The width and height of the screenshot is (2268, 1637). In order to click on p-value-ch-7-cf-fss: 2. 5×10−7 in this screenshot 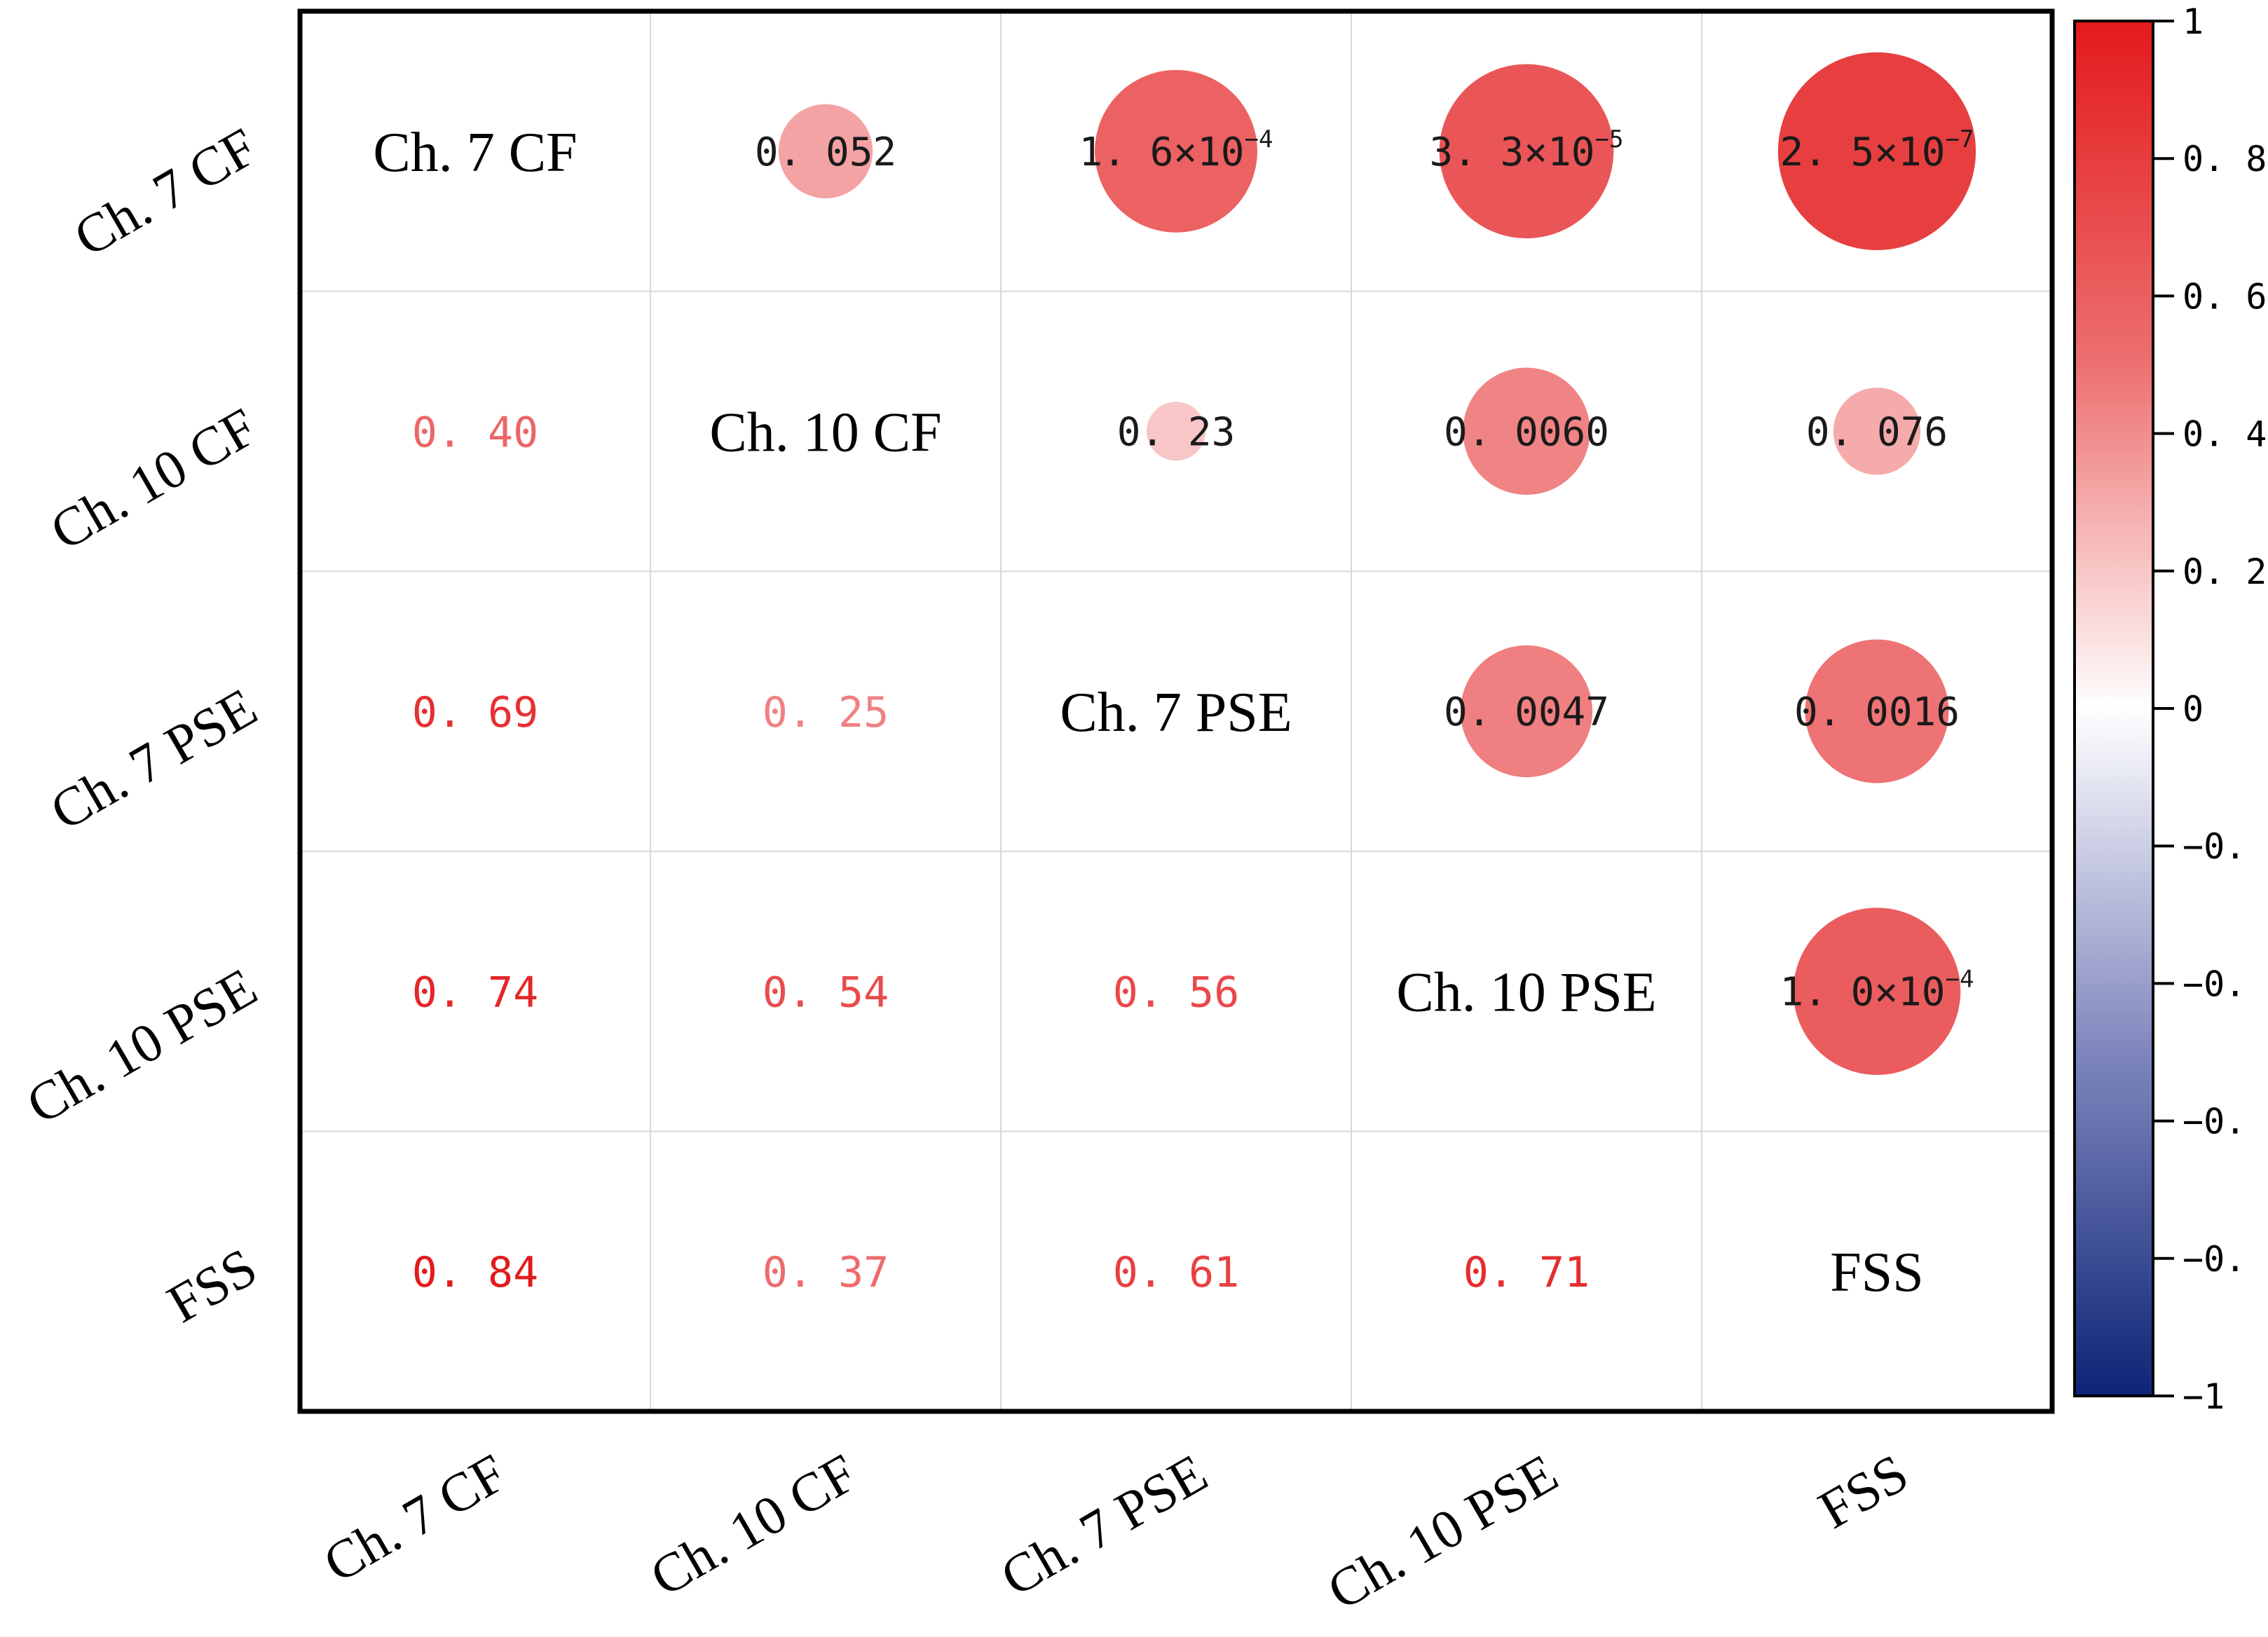, I will do `click(1877, 150)`.